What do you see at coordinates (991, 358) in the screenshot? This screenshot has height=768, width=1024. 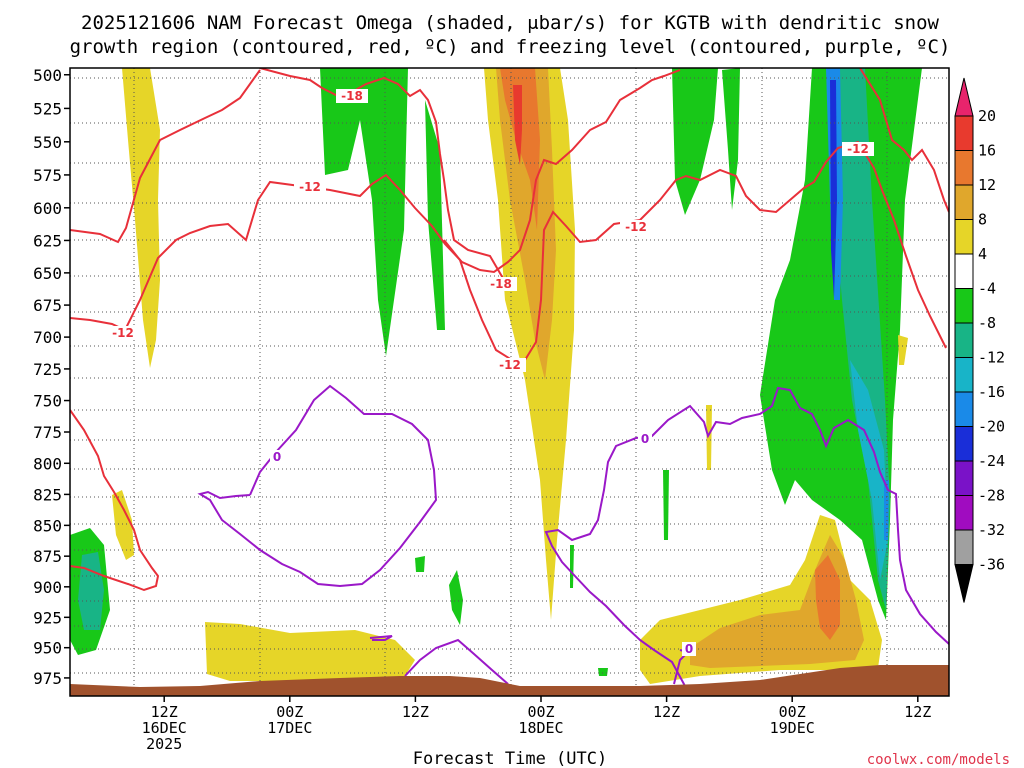 I see `colorbar-tick-label: -12` at bounding box center [991, 358].